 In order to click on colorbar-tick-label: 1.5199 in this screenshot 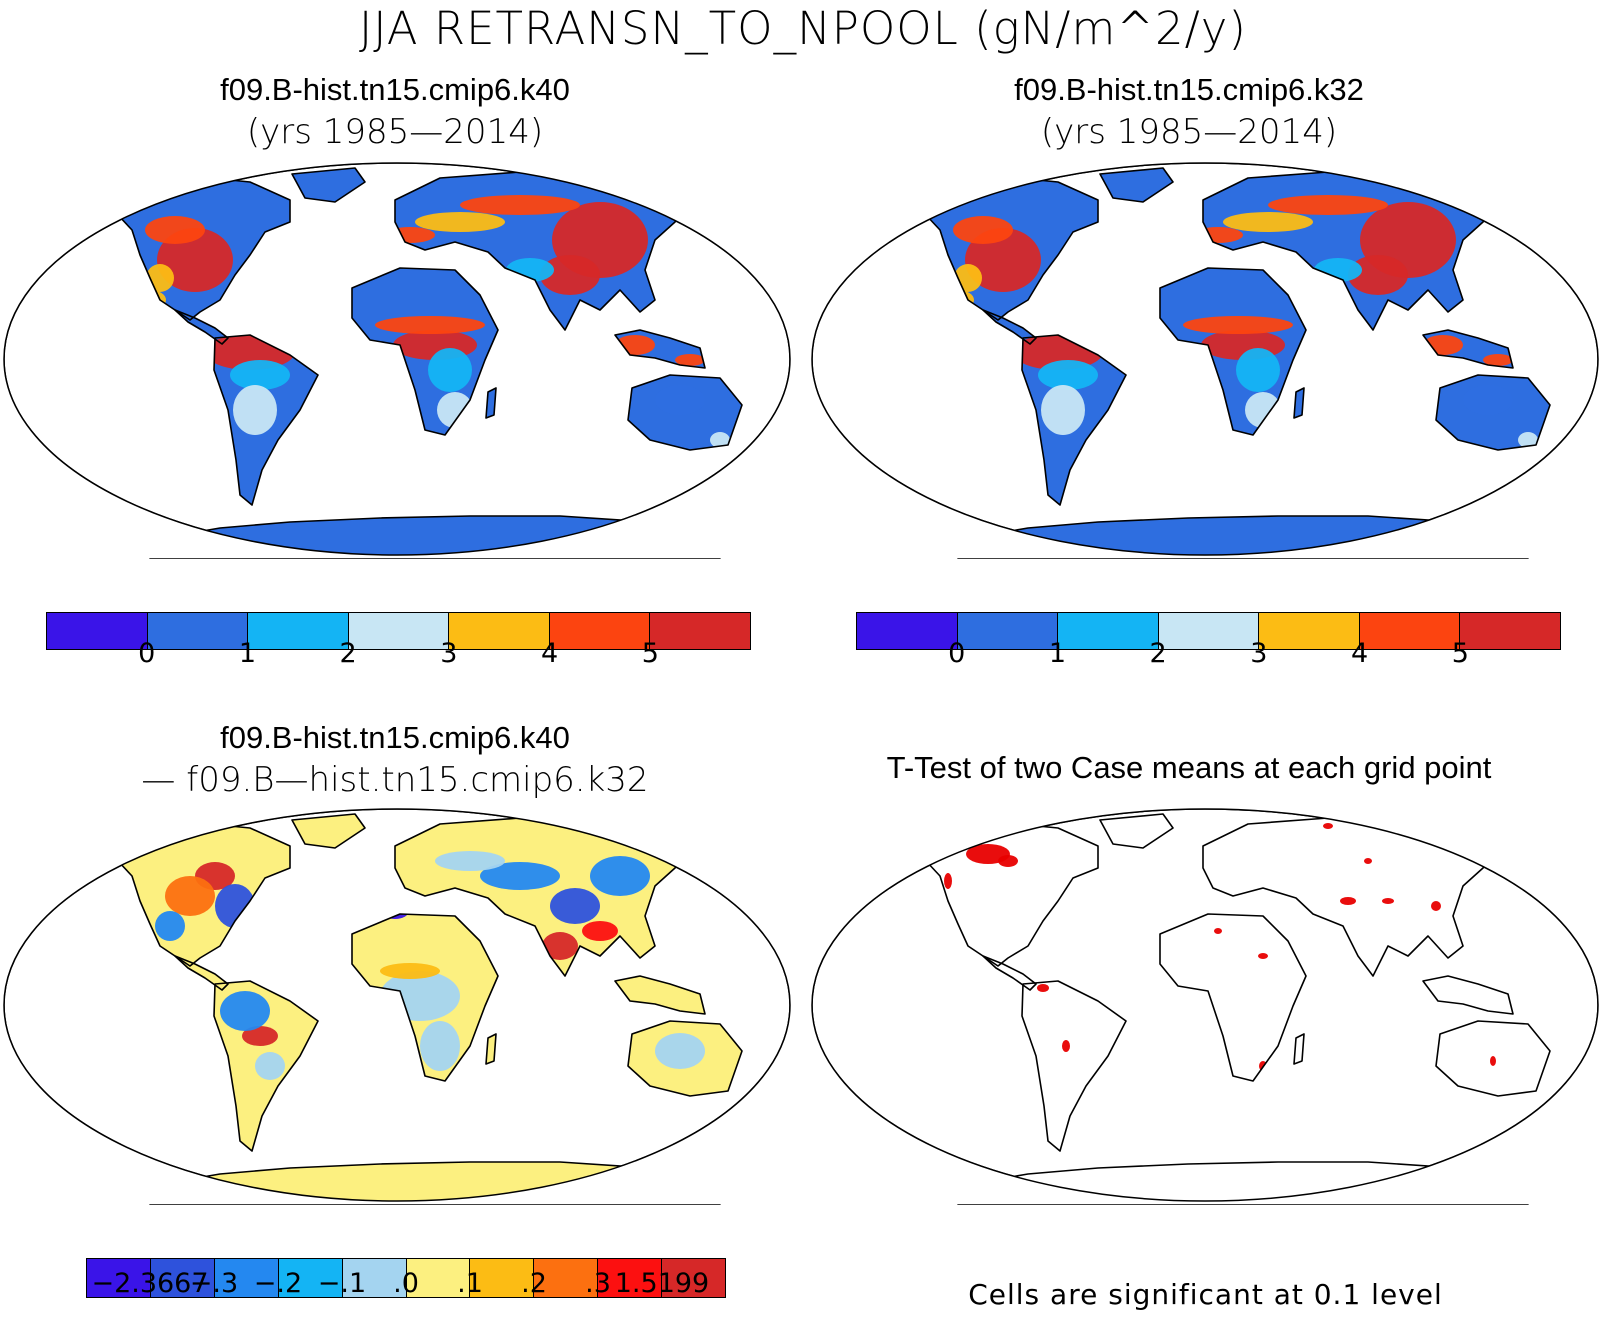, I will do `click(662, 1283)`.